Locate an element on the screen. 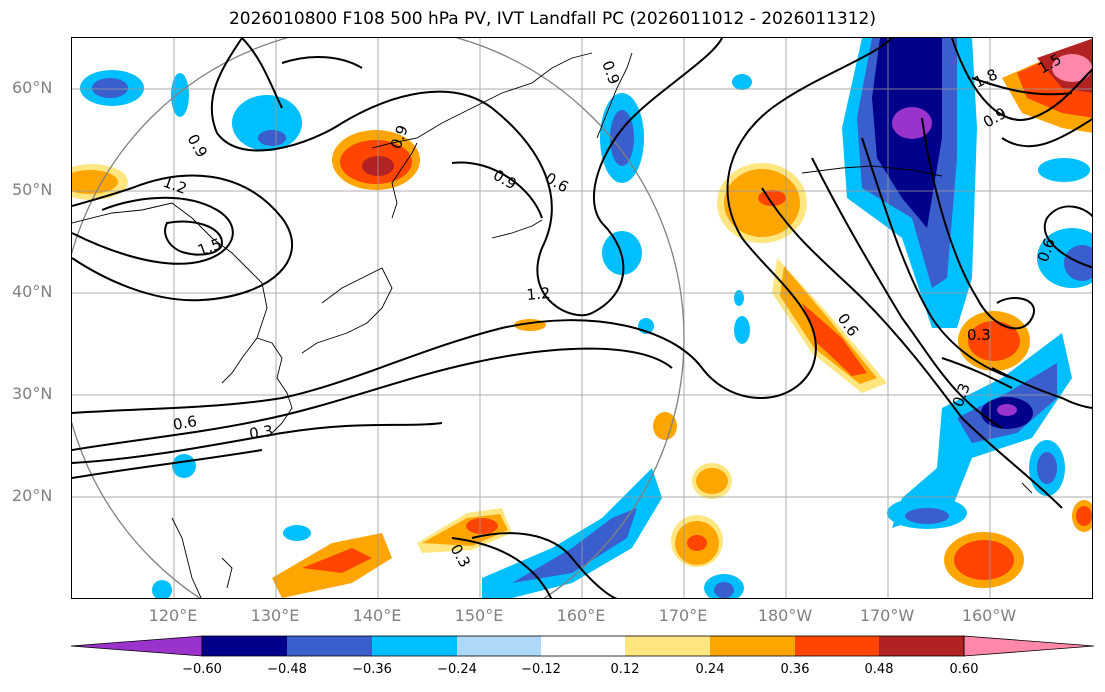  lon-label: 130°E is located at coordinates (275, 615).